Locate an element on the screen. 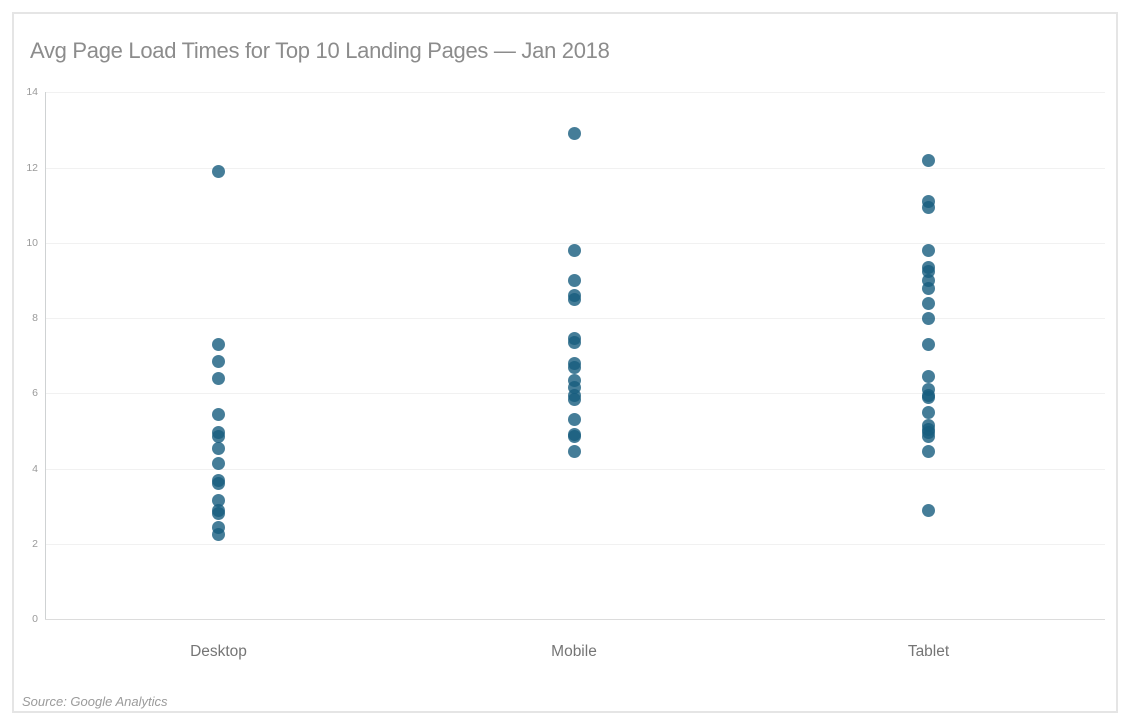 The image size is (1130, 726). x-axis-category-label: Mobile is located at coordinates (574, 651).